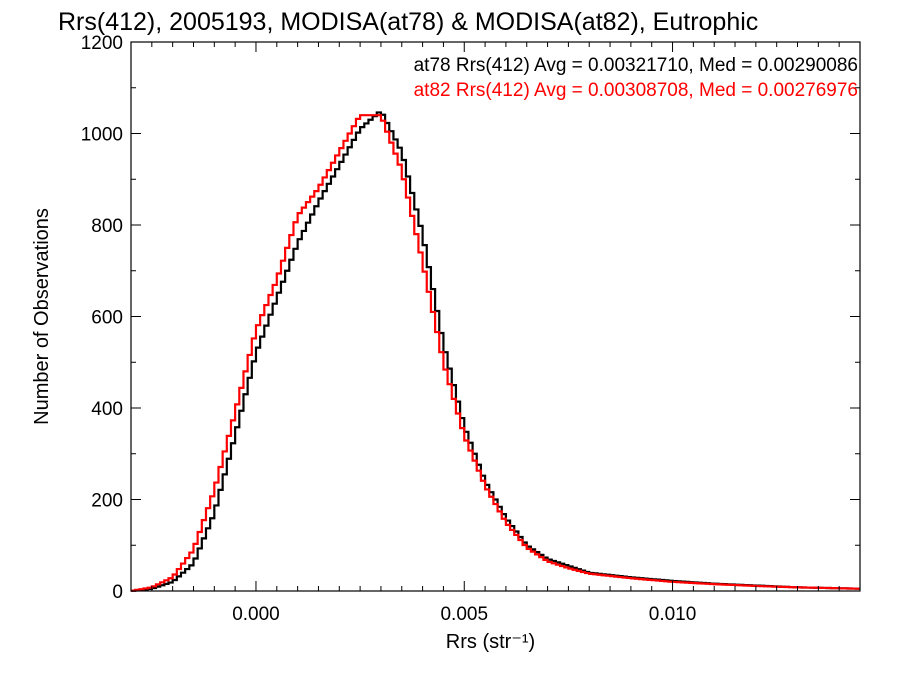 This screenshot has height=675, width=900. Describe the element at coordinates (107, 318) in the screenshot. I see `y-tick-label: 600` at that location.